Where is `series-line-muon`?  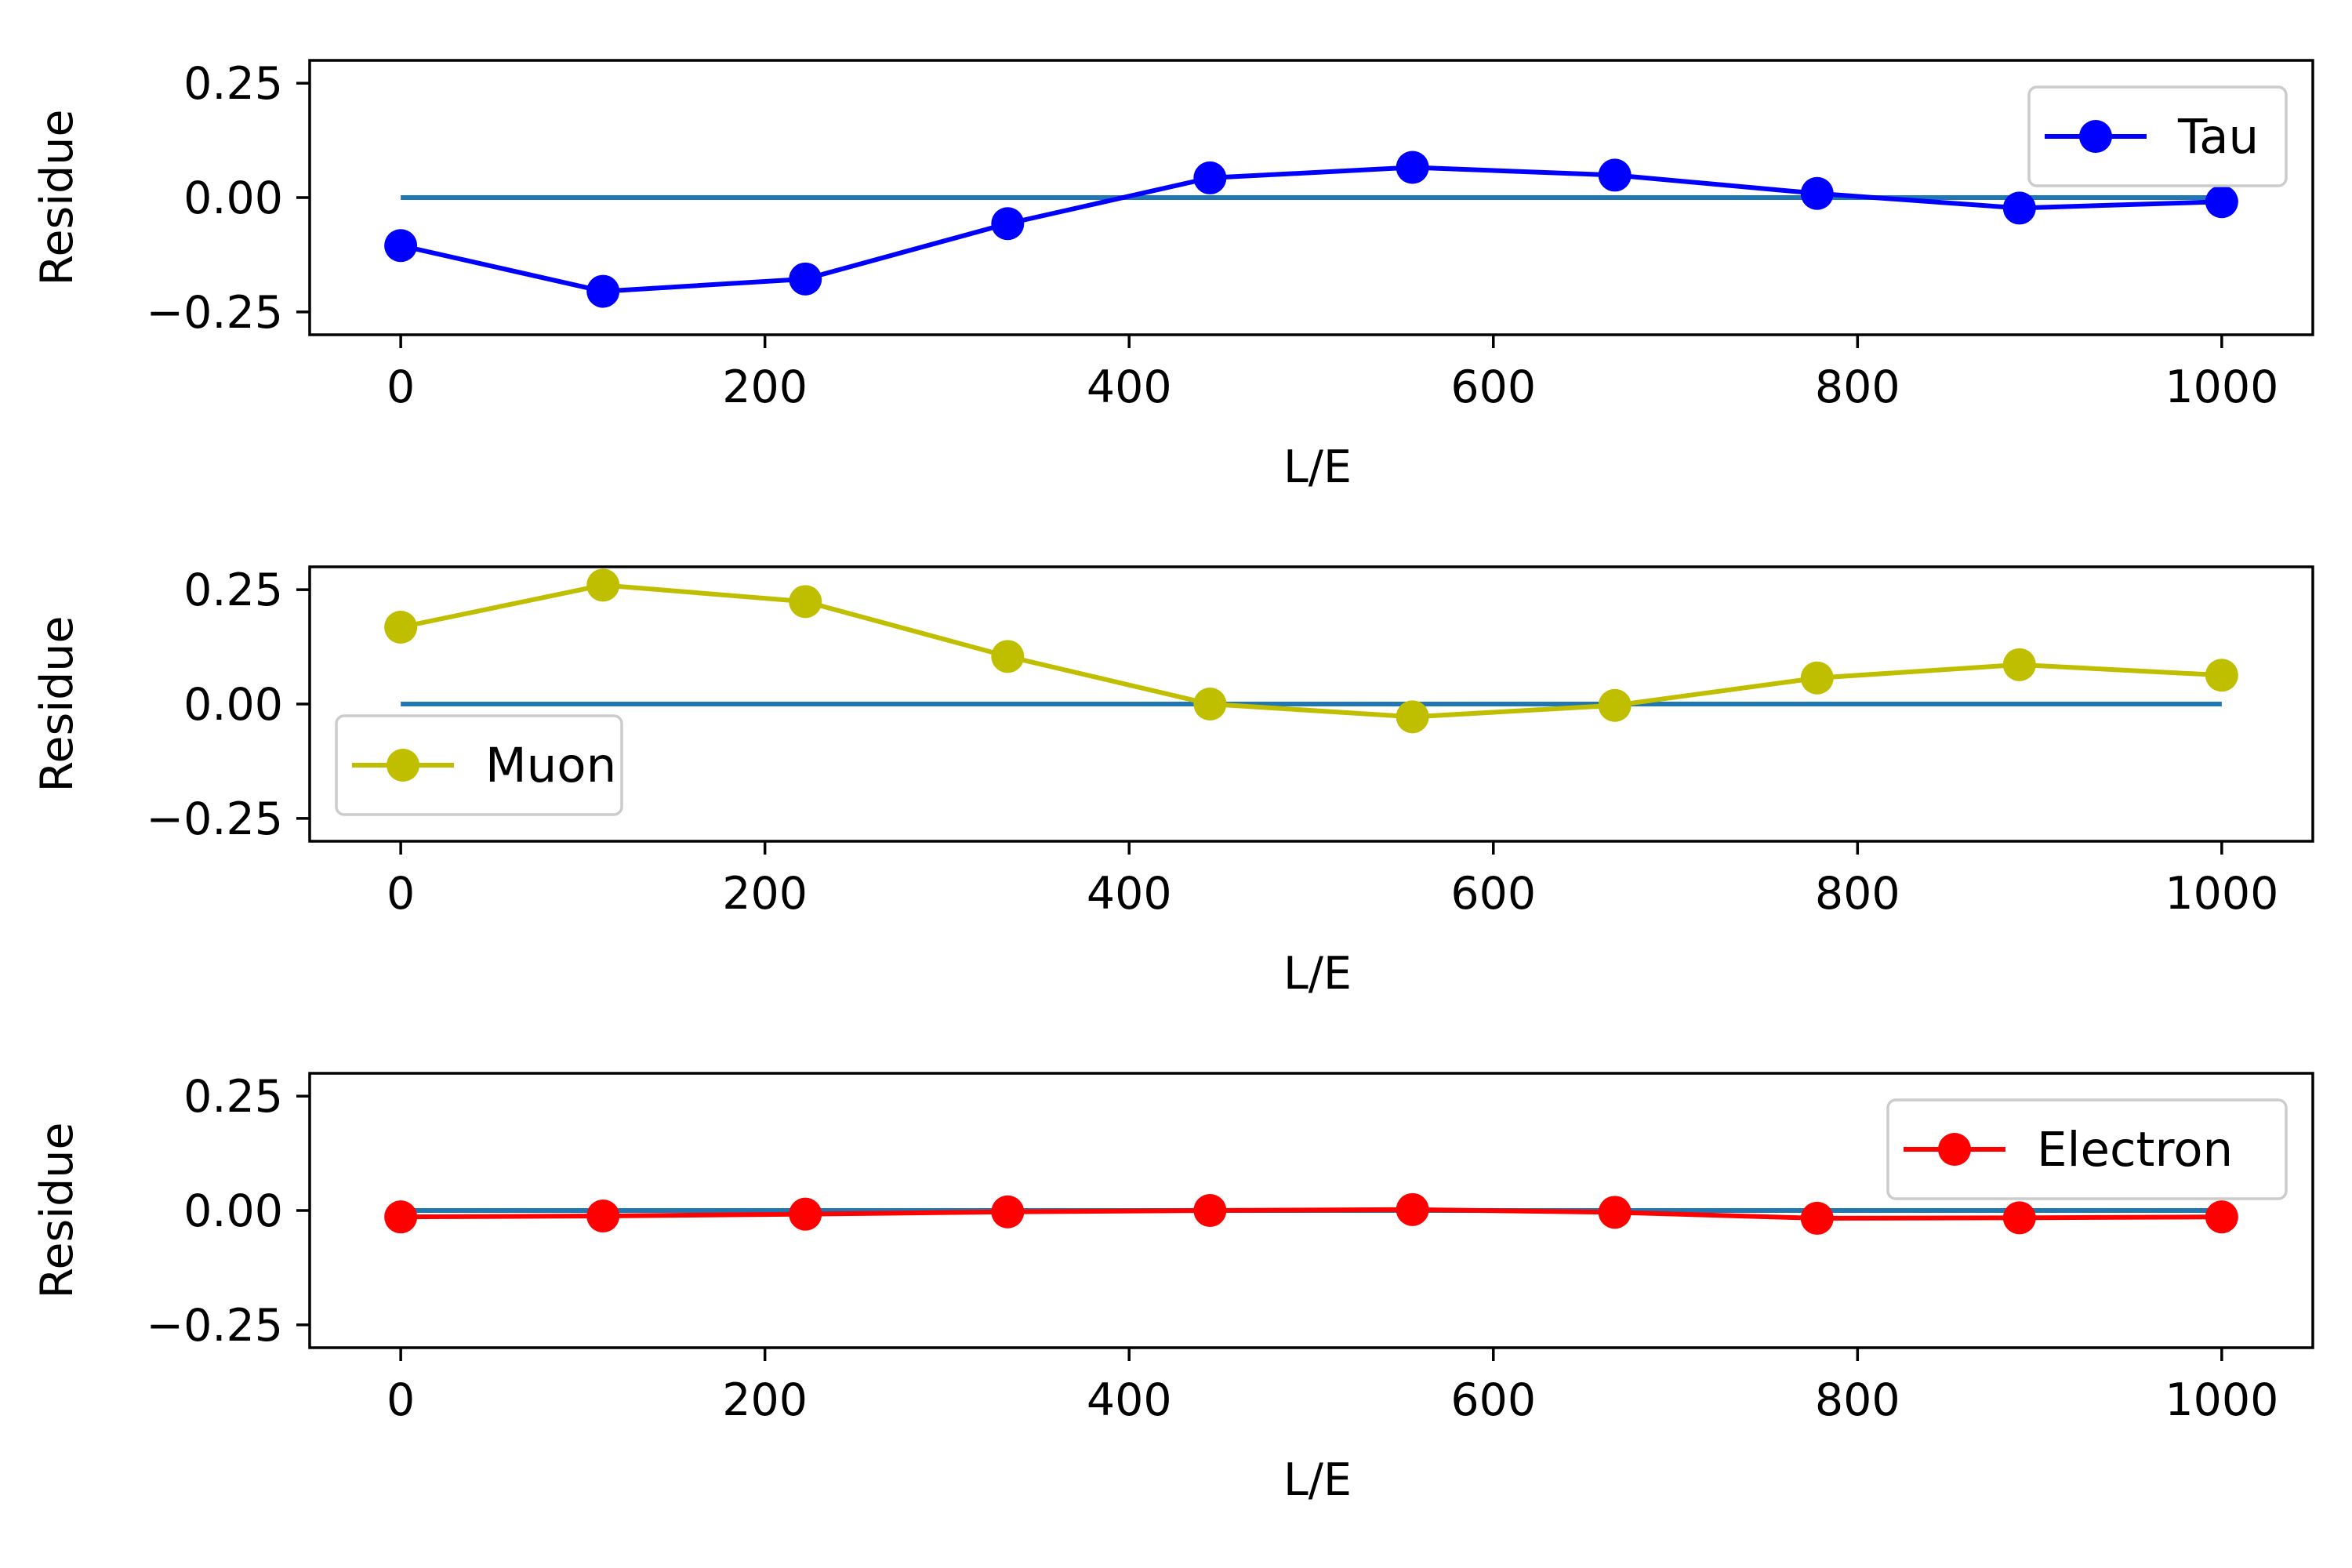
series-line-muon is located at coordinates (1311, 651).